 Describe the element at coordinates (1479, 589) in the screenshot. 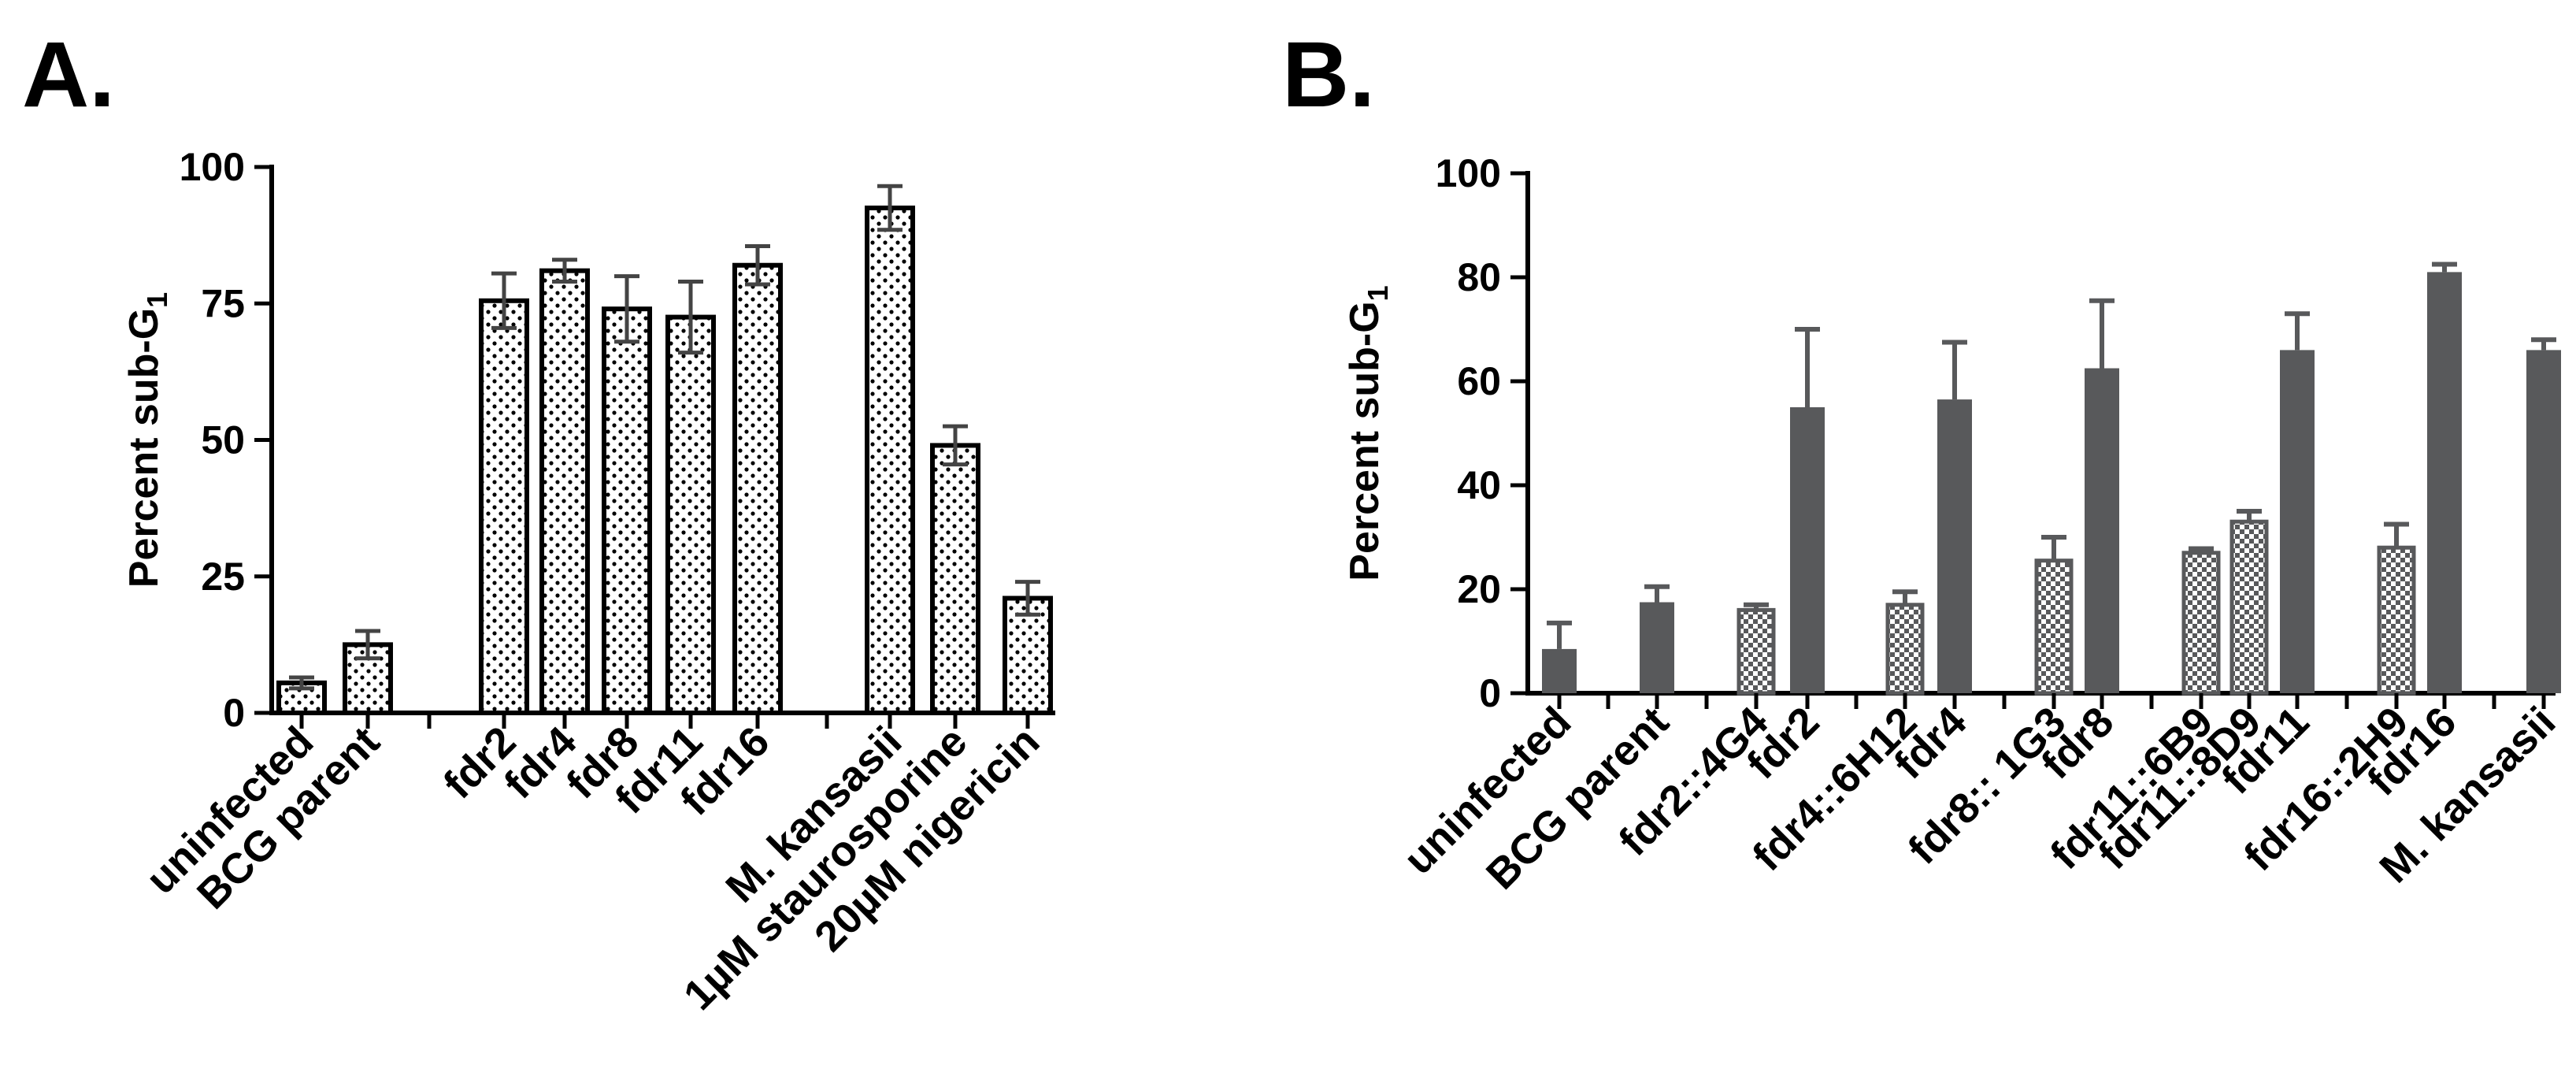

I see `y-tick-label-b: 20` at that location.